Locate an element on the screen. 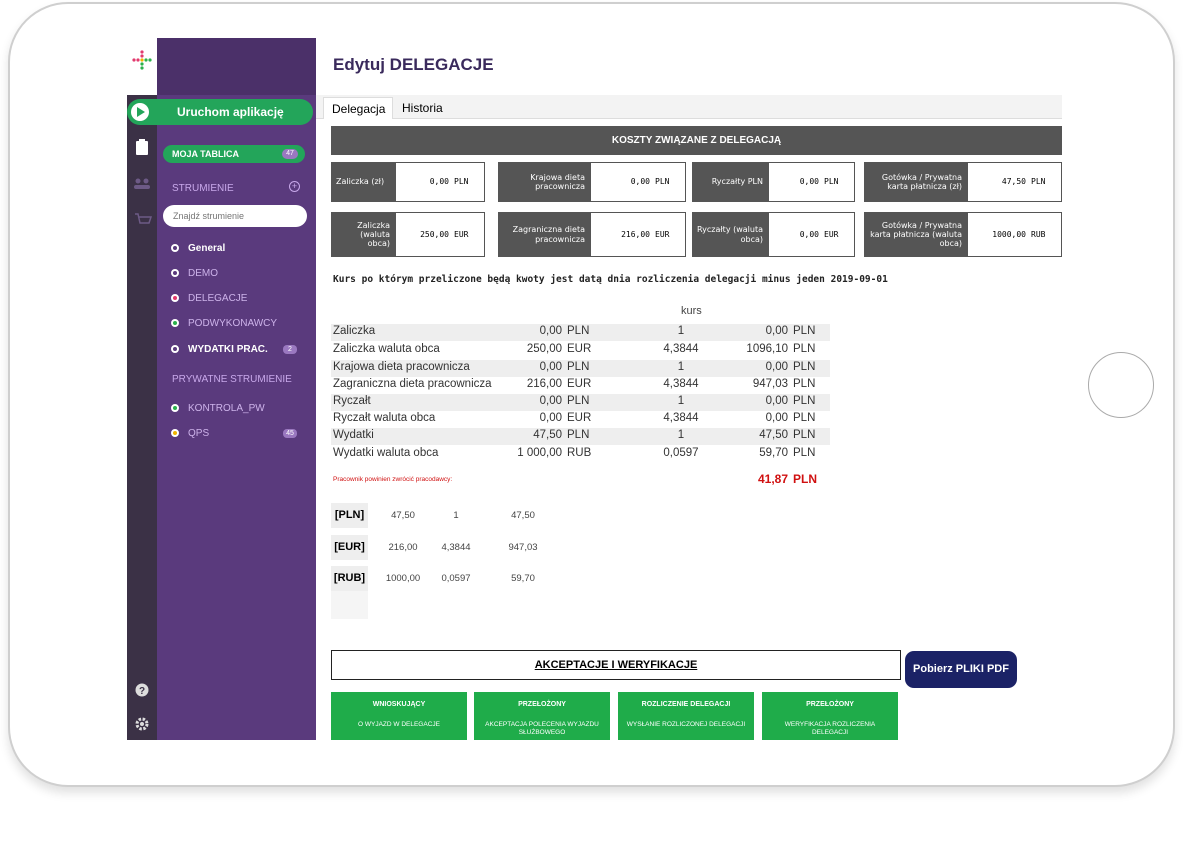 The width and height of the screenshot is (1183, 861). summary-cell: 4,3844 is located at coordinates (456, 547).